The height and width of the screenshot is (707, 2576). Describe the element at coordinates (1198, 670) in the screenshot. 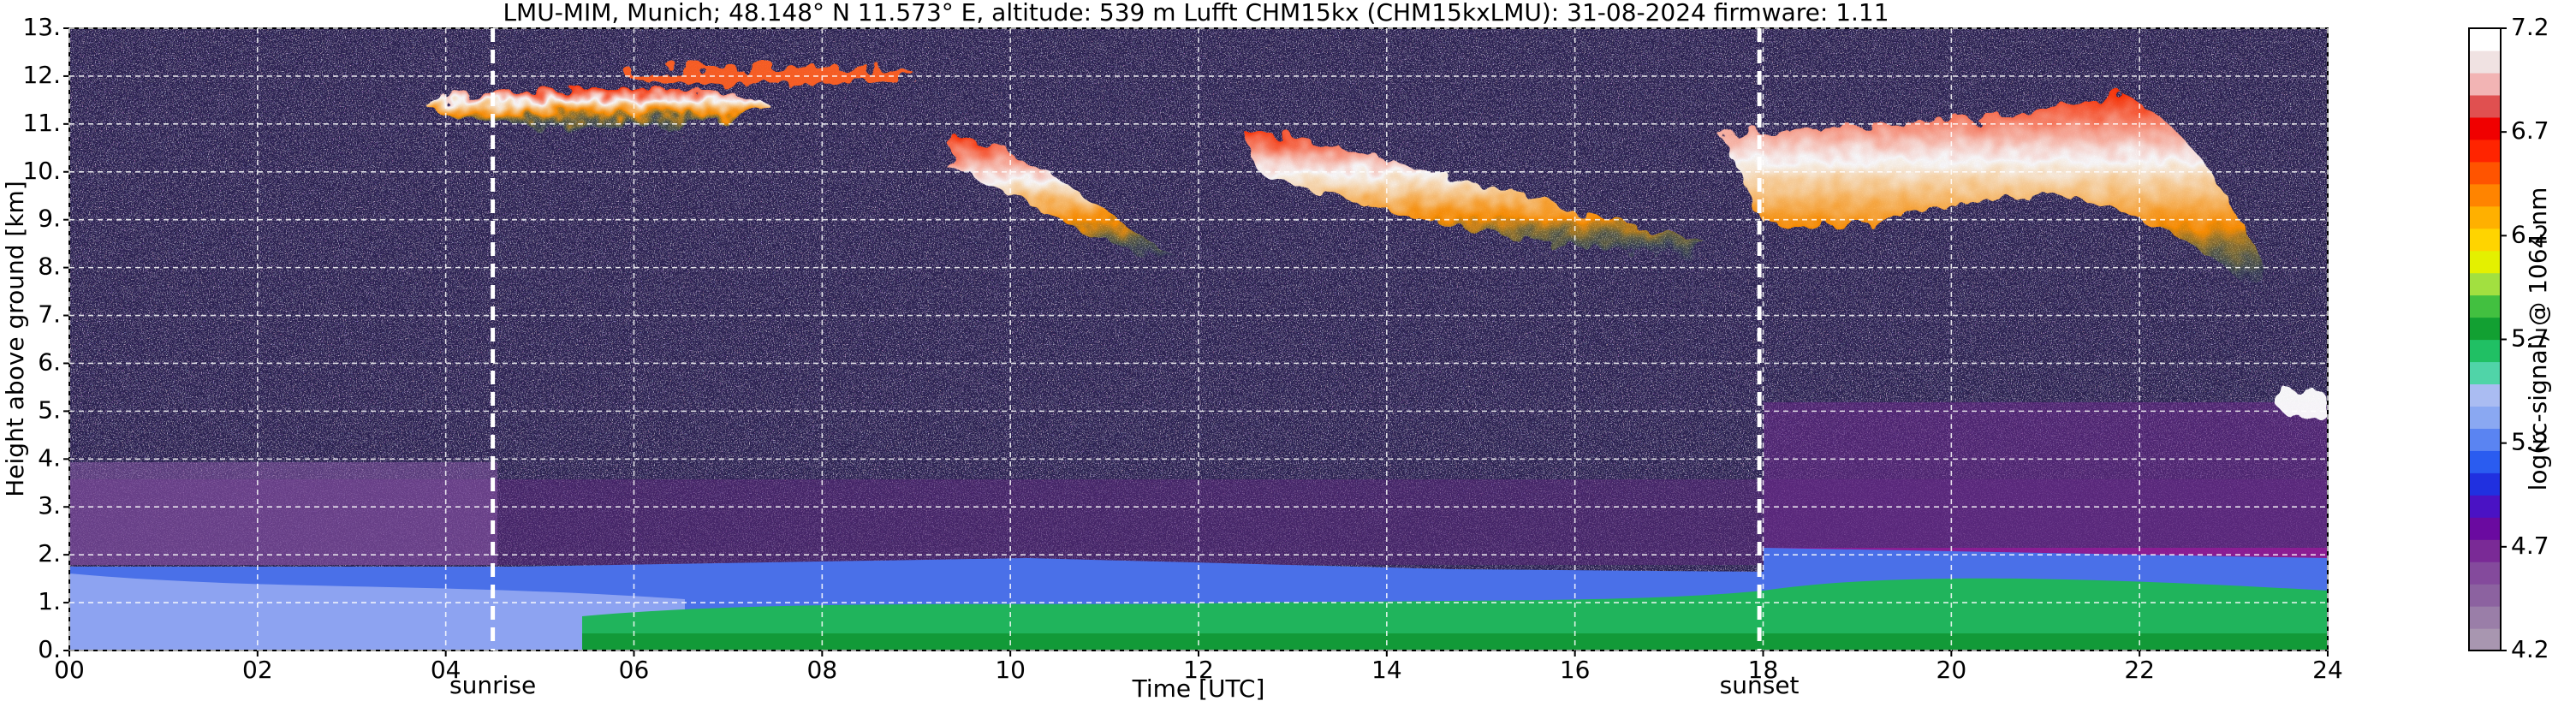

I see `x-tick-label: 12` at that location.